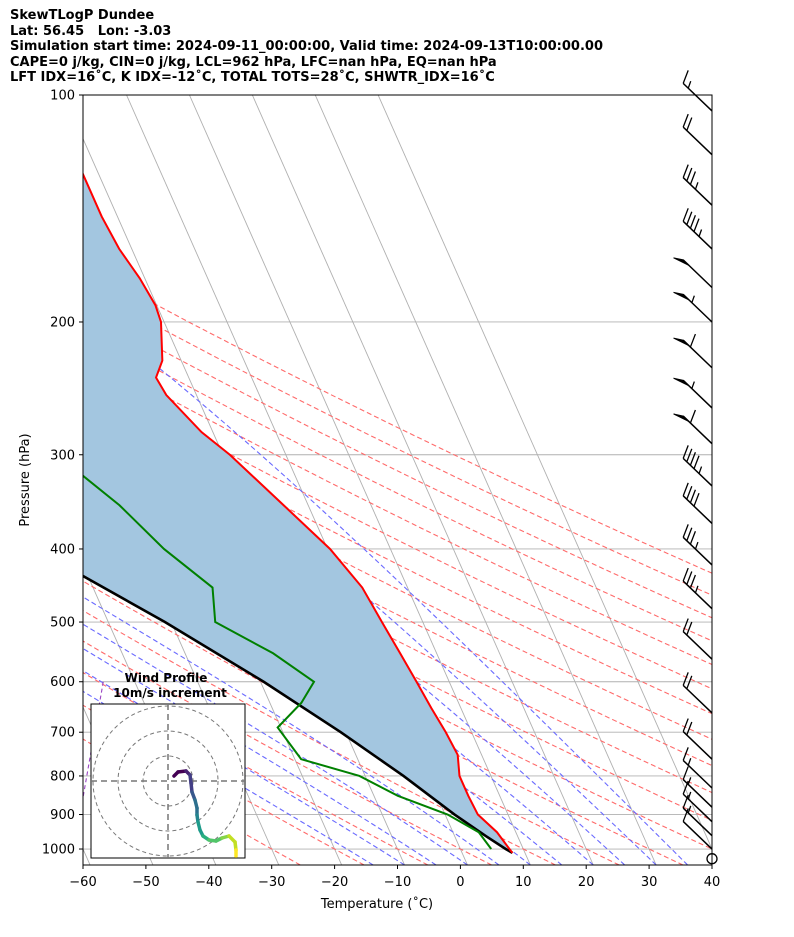 The image size is (794, 937). What do you see at coordinates (62, 776) in the screenshot?
I see `y-tick-label: 800` at bounding box center [62, 776].